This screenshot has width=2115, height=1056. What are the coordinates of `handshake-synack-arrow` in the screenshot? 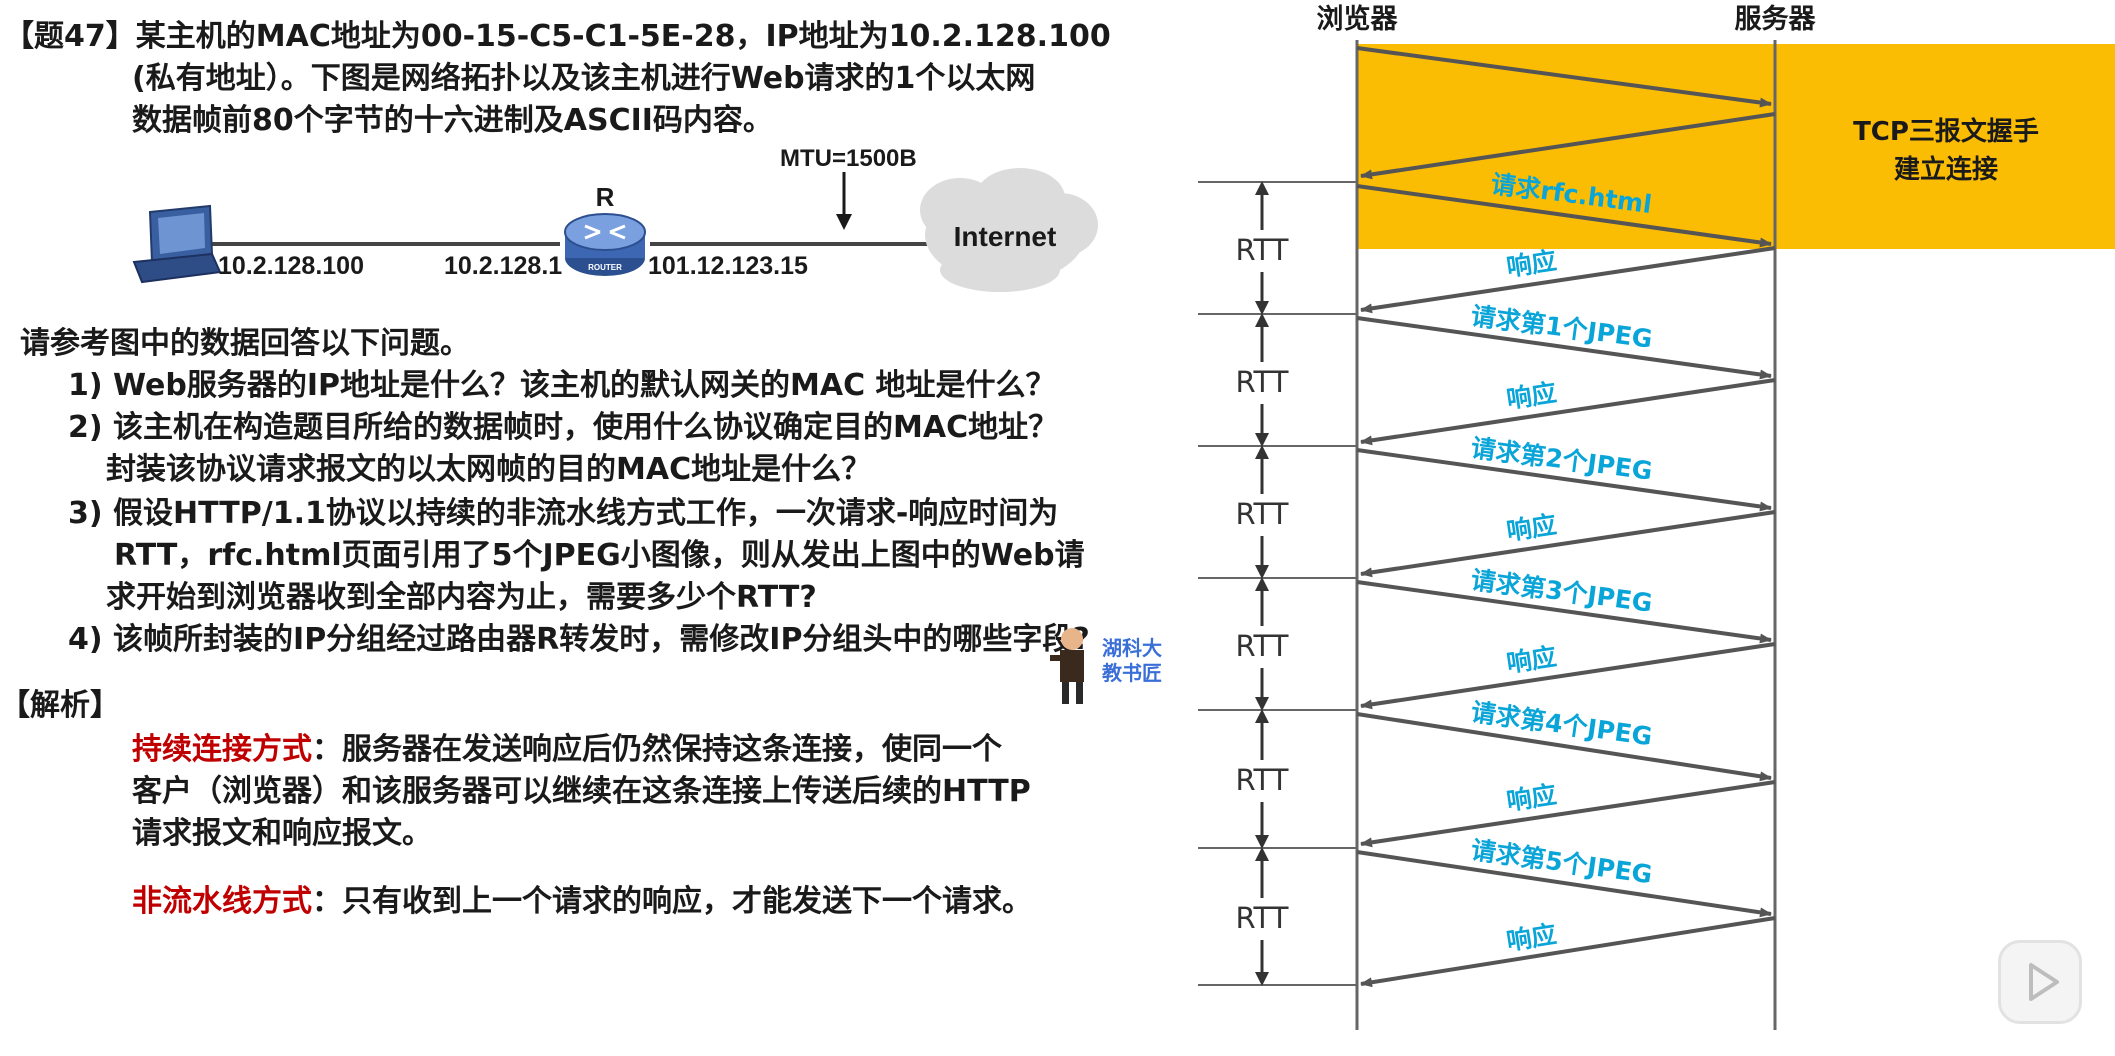 It's located at (1568, 146).